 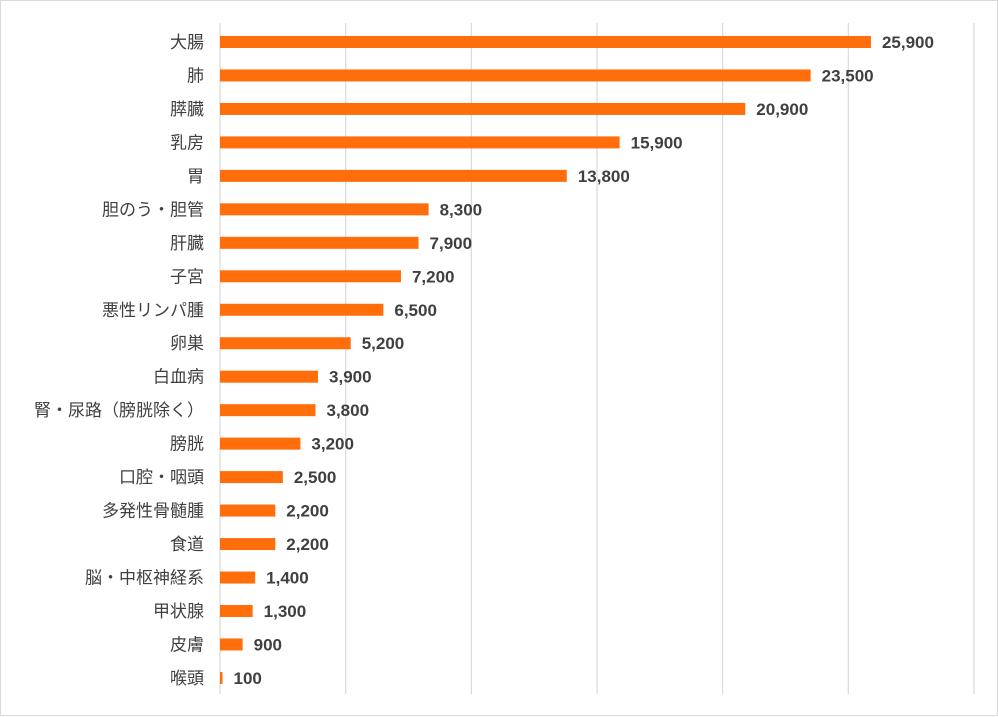 I want to click on category-label: 肺, so click(x=195, y=76).